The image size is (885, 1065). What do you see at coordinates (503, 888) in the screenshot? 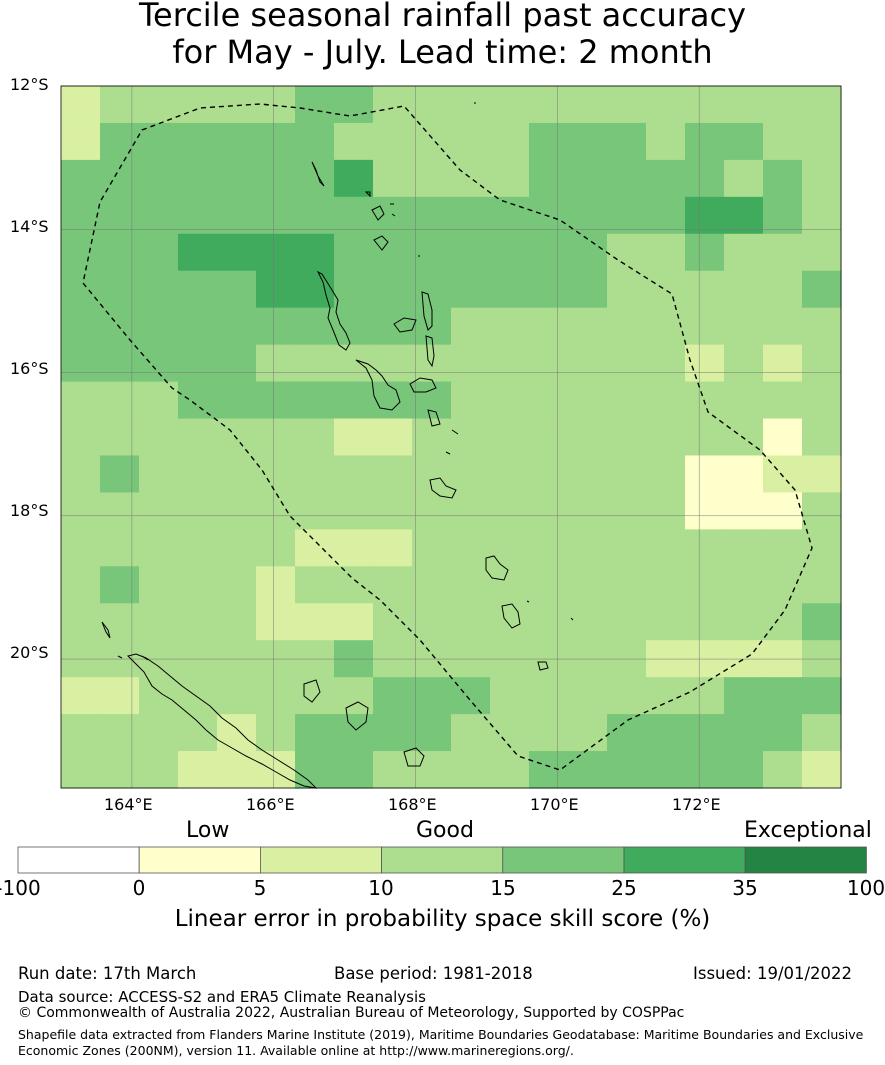
I see `colorbar-tick: 15` at bounding box center [503, 888].